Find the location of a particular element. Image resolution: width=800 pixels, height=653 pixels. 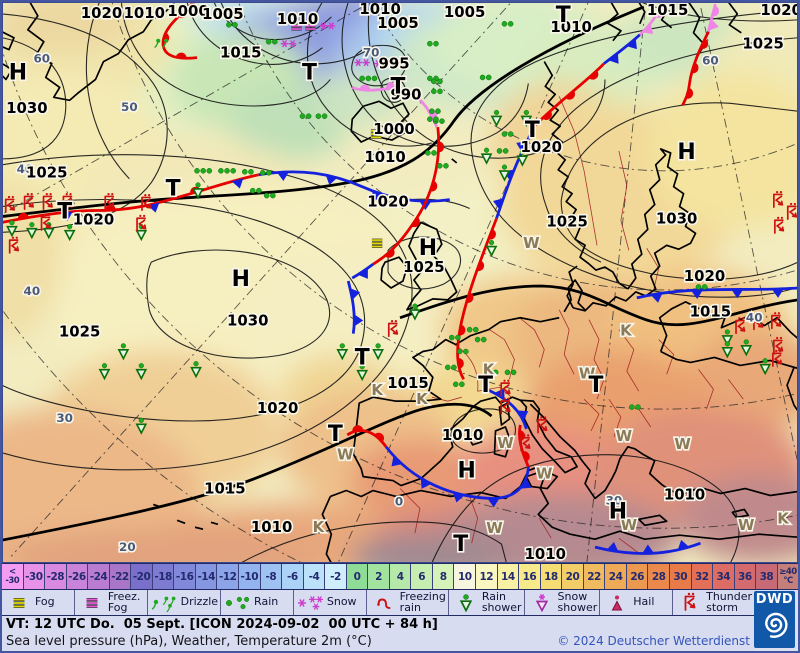

occluded-front is located at coordinates (713, 18).